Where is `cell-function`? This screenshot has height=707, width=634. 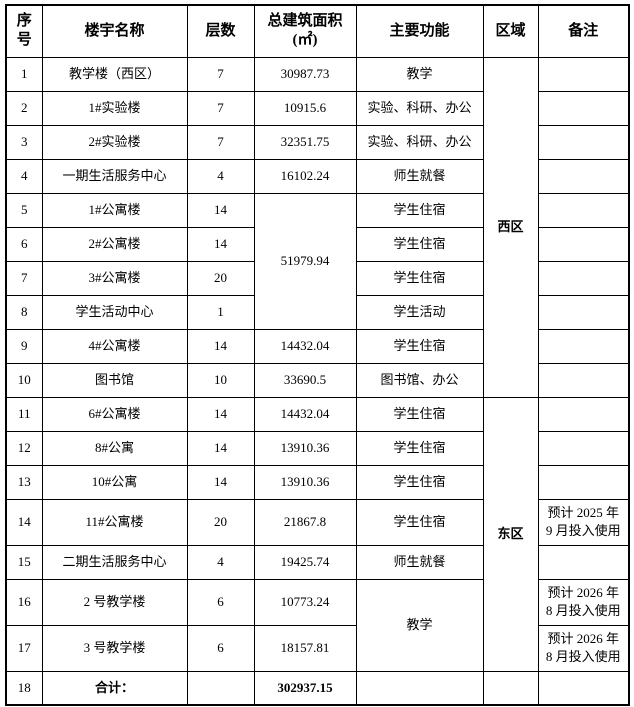
cell-function is located at coordinates (419, 688).